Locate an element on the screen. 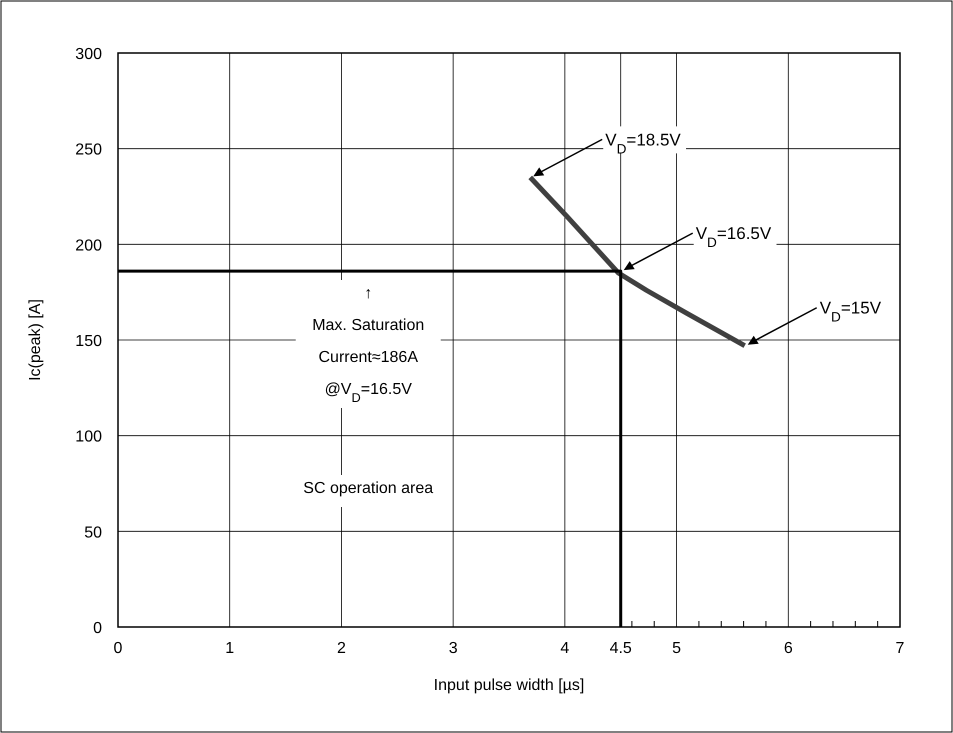 This screenshot has height=733, width=953. annotation: SC operation area is located at coordinates (368, 488).